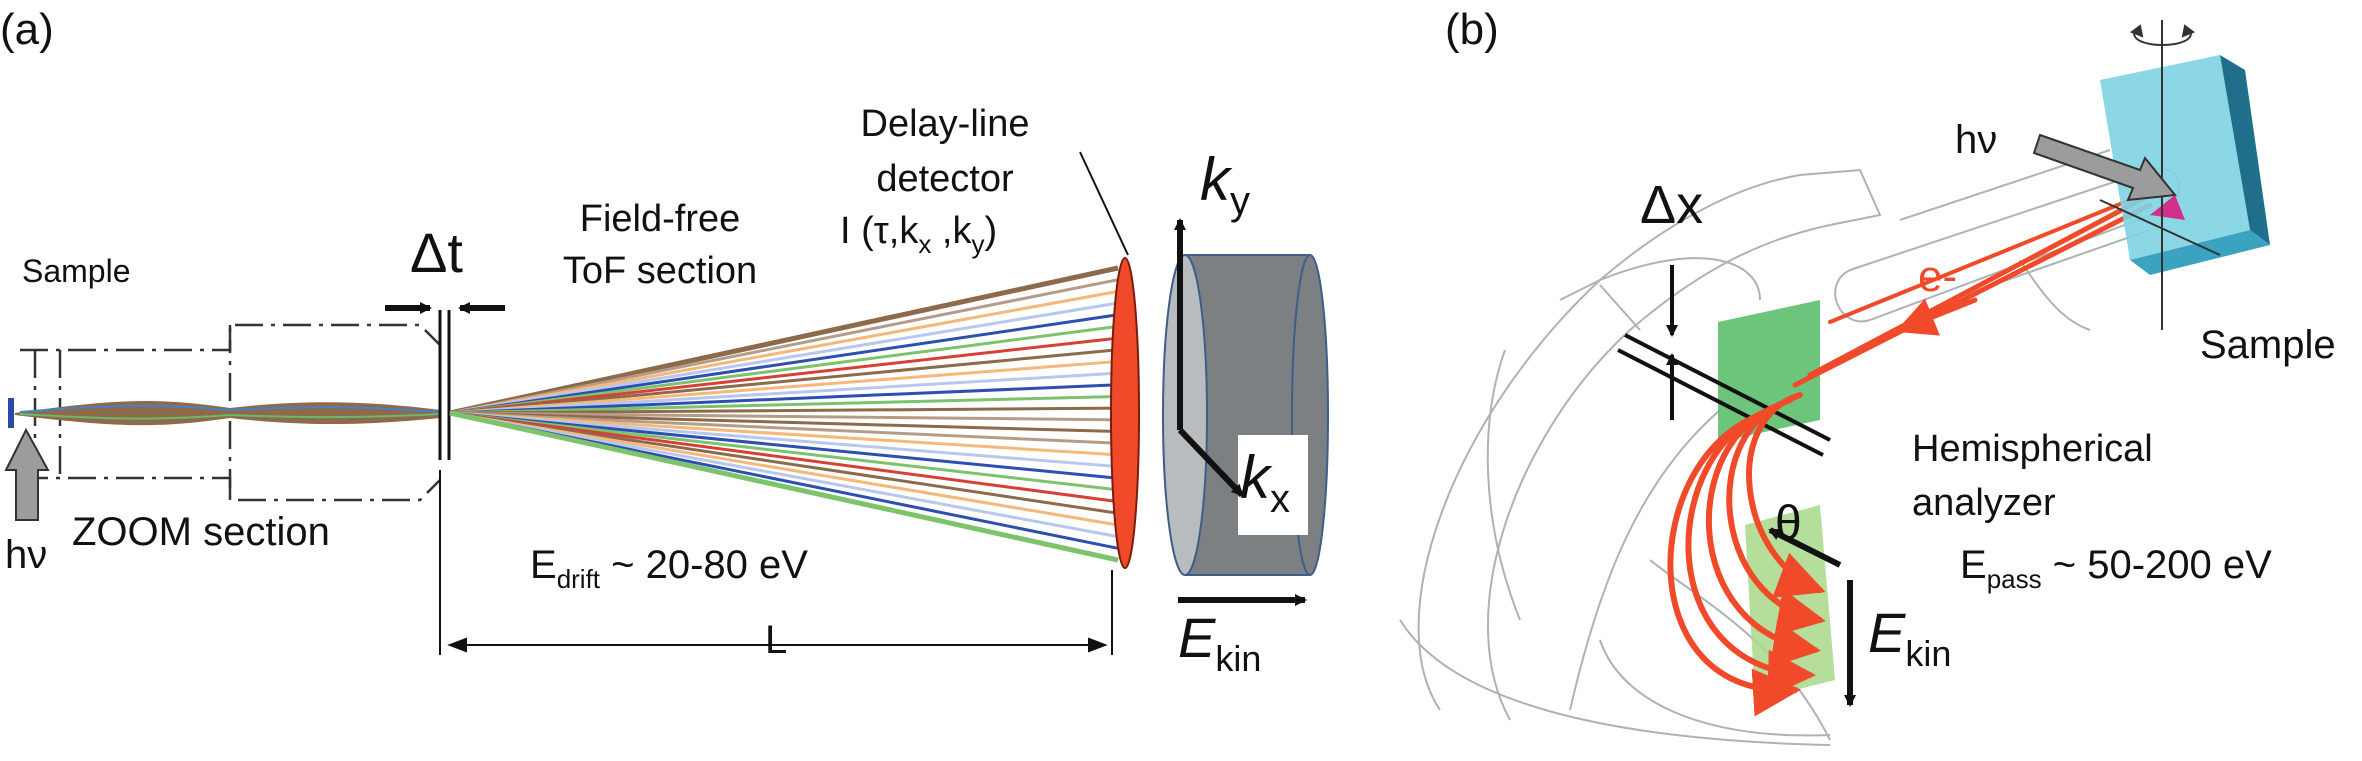 The image size is (2362, 761). I want to click on delay-line-label-2: detector, so click(945, 179).